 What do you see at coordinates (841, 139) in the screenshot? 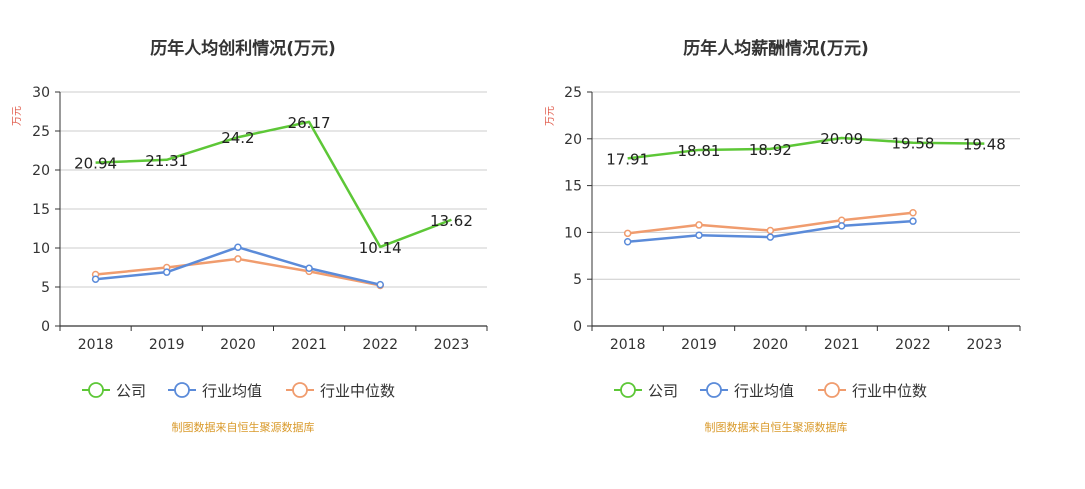
I see `data-label: 20.09` at bounding box center [841, 139].